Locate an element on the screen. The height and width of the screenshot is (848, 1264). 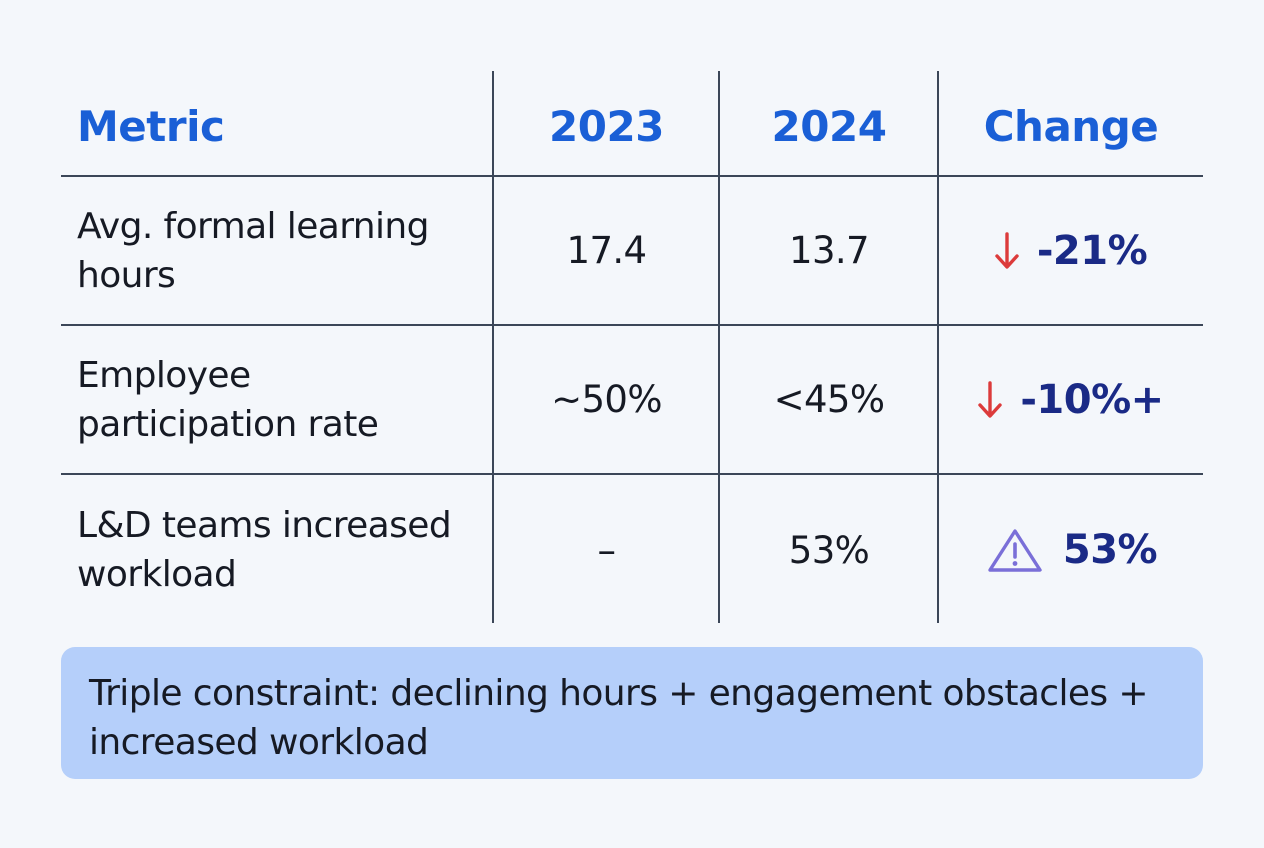
table-row-1-change: -21% is located at coordinates (1071, 250).